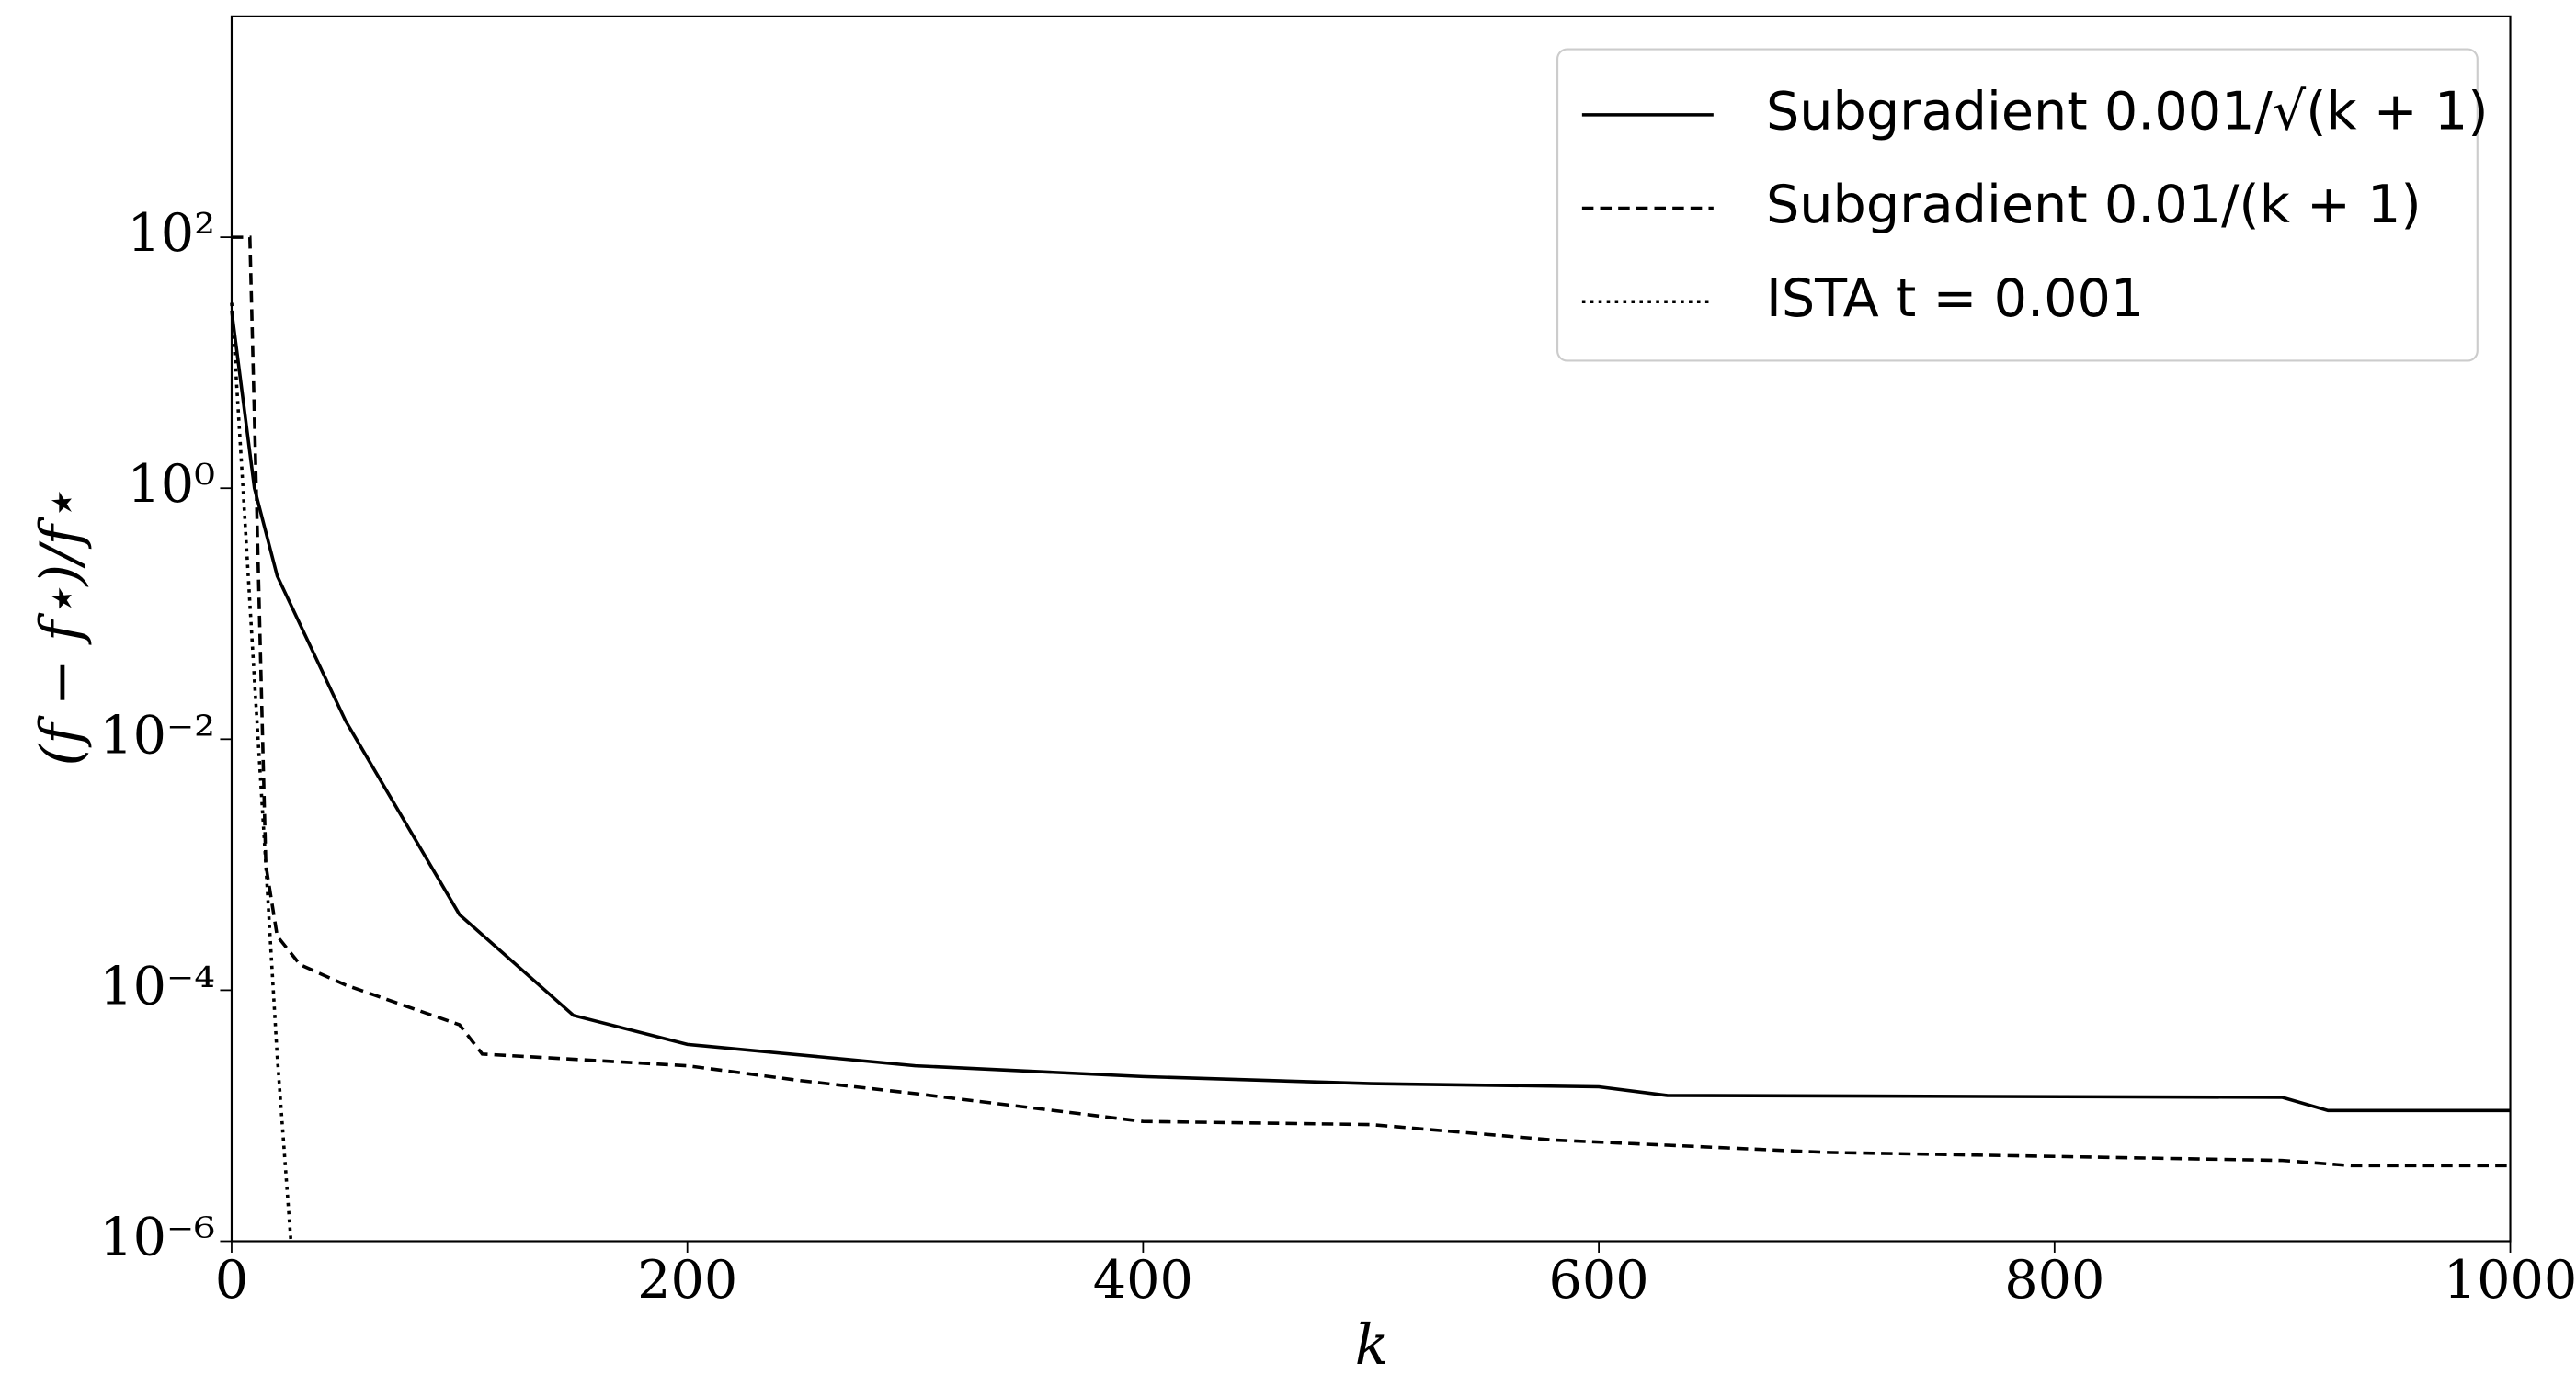 The image size is (2576, 1374). I want to click on x-tick-label: 800, so click(2054, 1280).